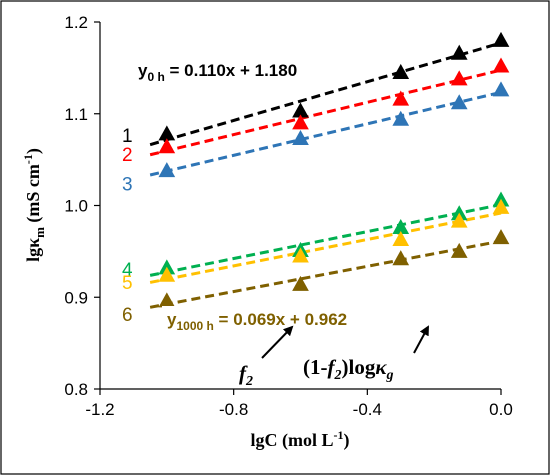 The image size is (550, 475). Describe the element at coordinates (233, 409) in the screenshot. I see `x-tick-label: -0.8` at that location.